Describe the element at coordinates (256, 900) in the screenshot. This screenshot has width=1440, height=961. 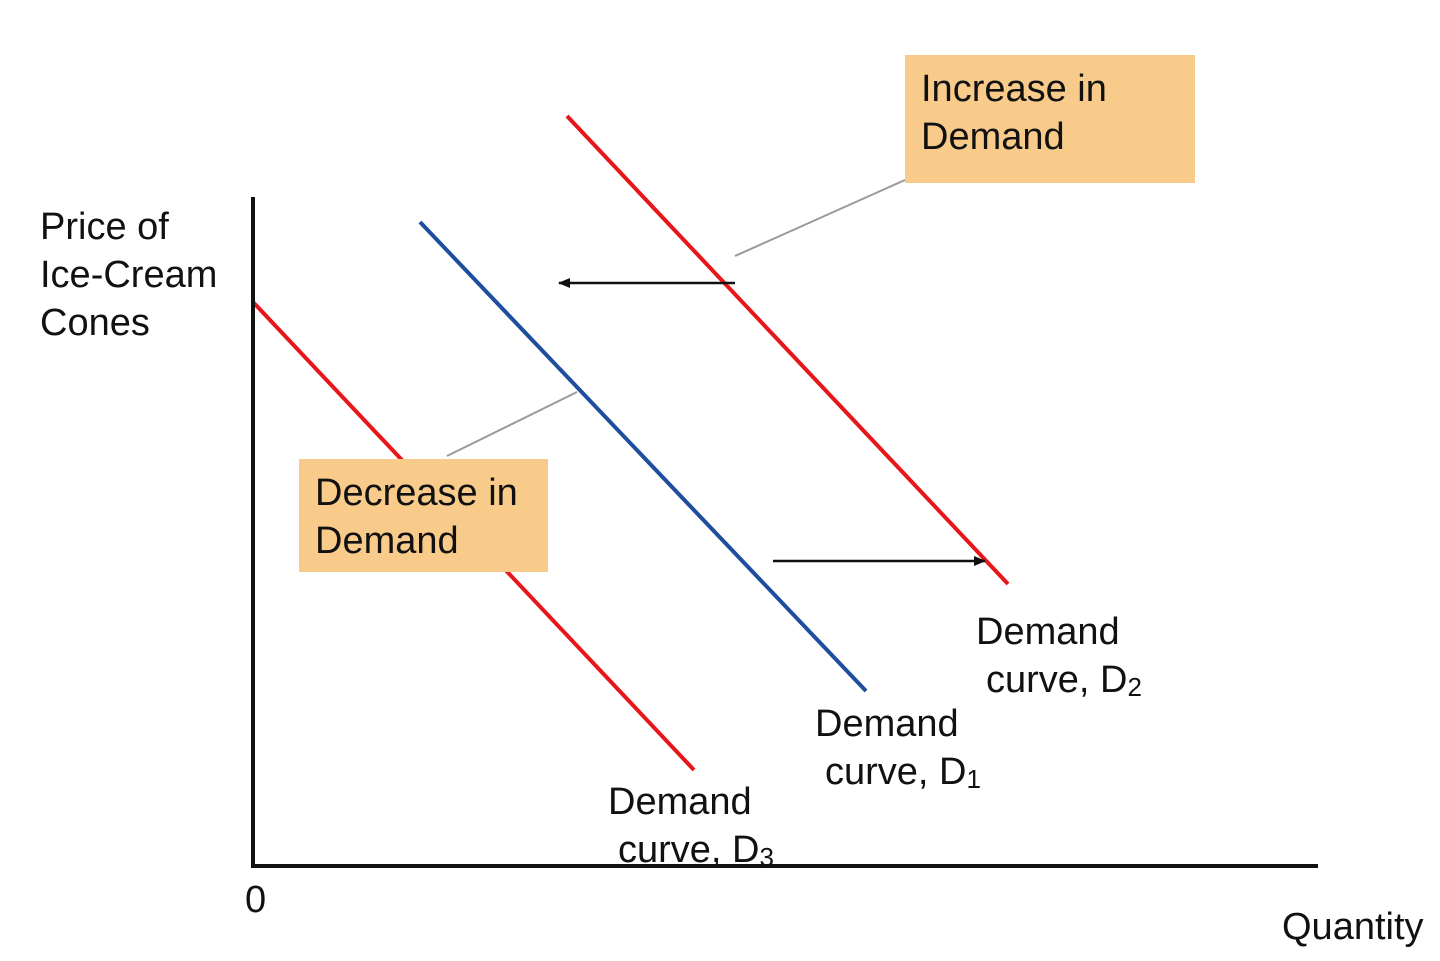
I see `origin-label: 0` at that location.